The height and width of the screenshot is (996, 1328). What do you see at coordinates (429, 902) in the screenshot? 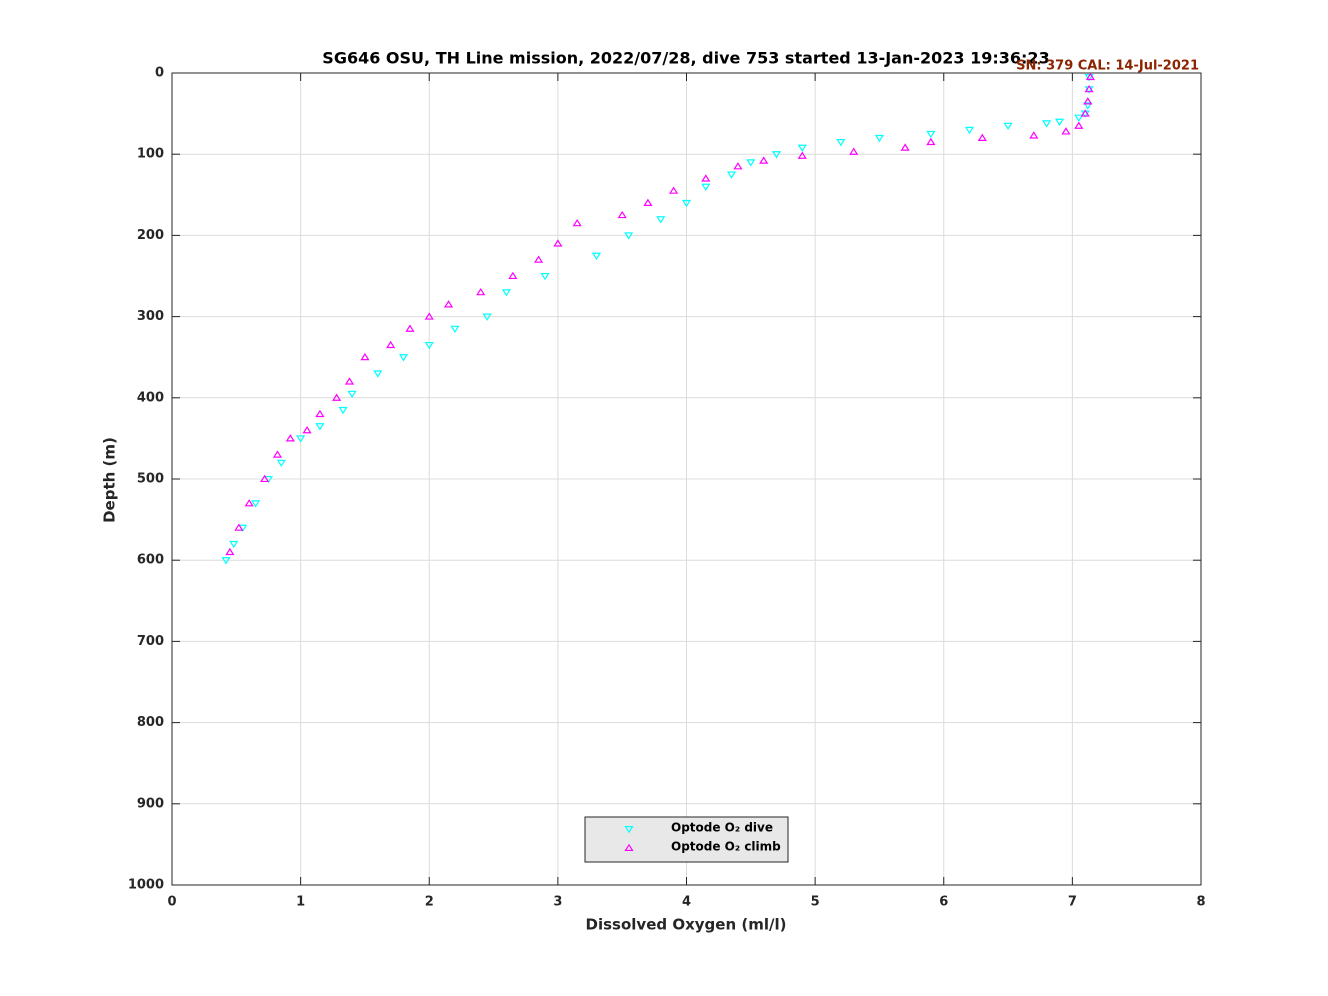
I see `x-tick-label: 2` at bounding box center [429, 902].